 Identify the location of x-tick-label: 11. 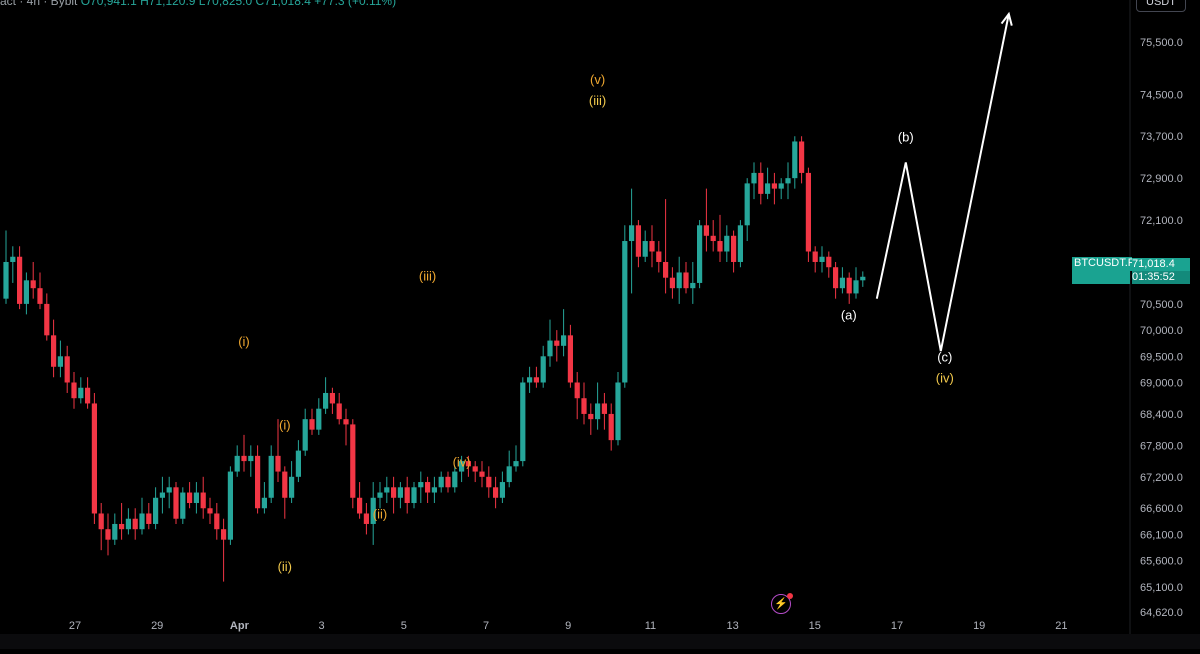
(650, 626).